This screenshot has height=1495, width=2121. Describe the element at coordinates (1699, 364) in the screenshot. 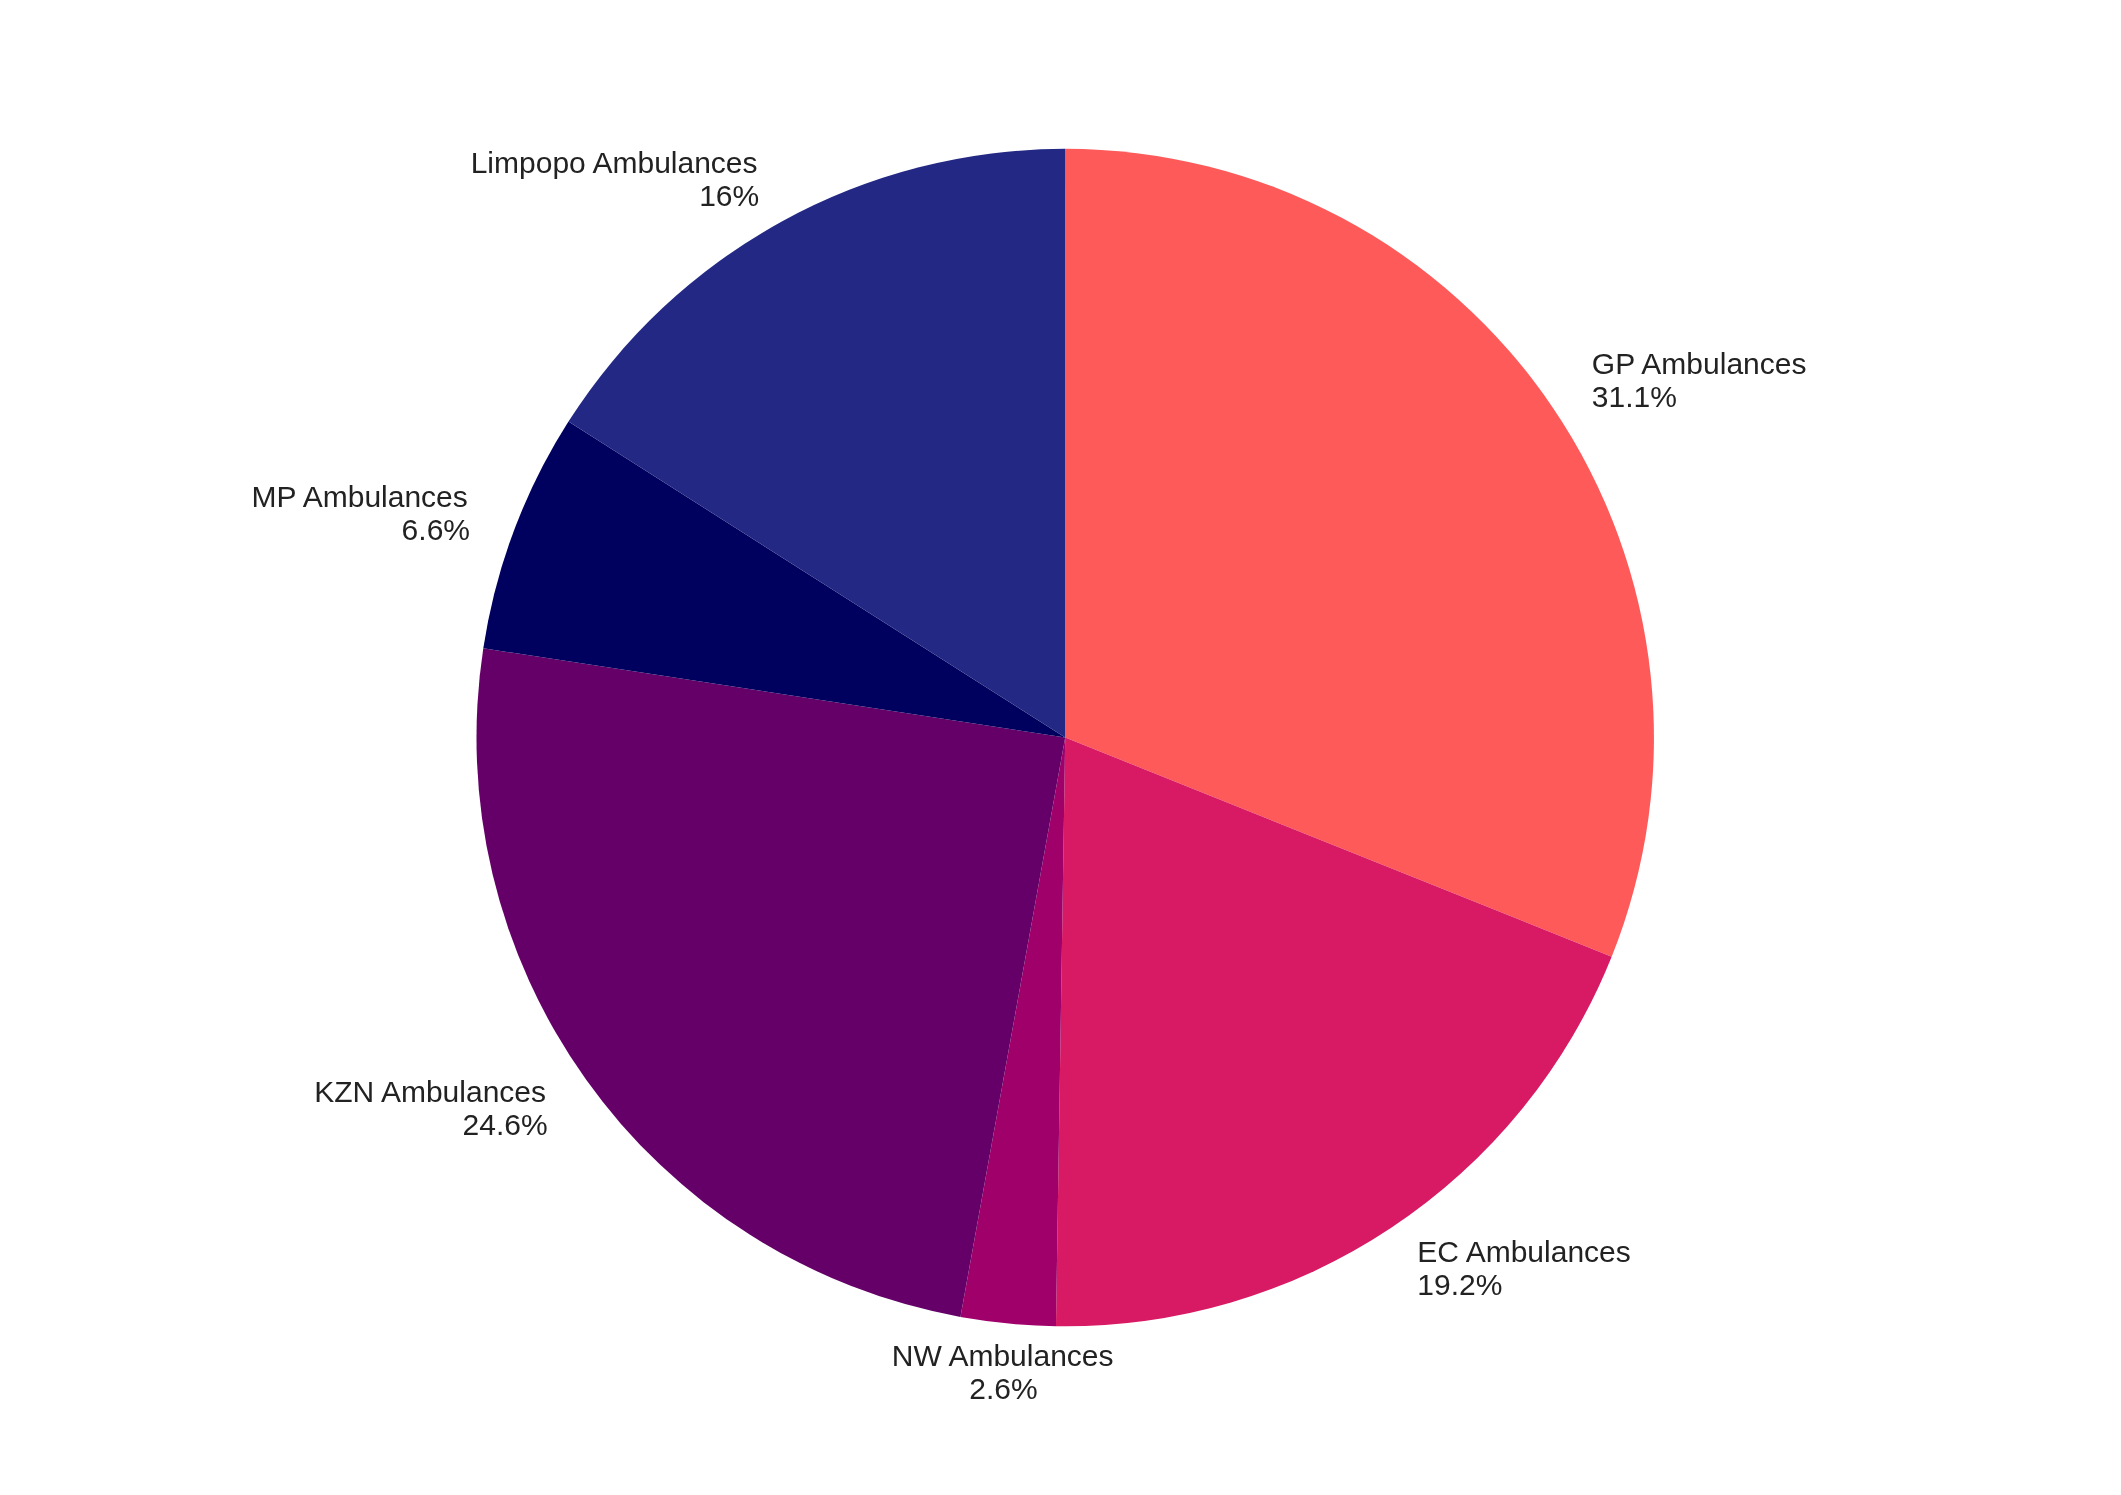

I see `slice-label: GP Ambulances` at that location.